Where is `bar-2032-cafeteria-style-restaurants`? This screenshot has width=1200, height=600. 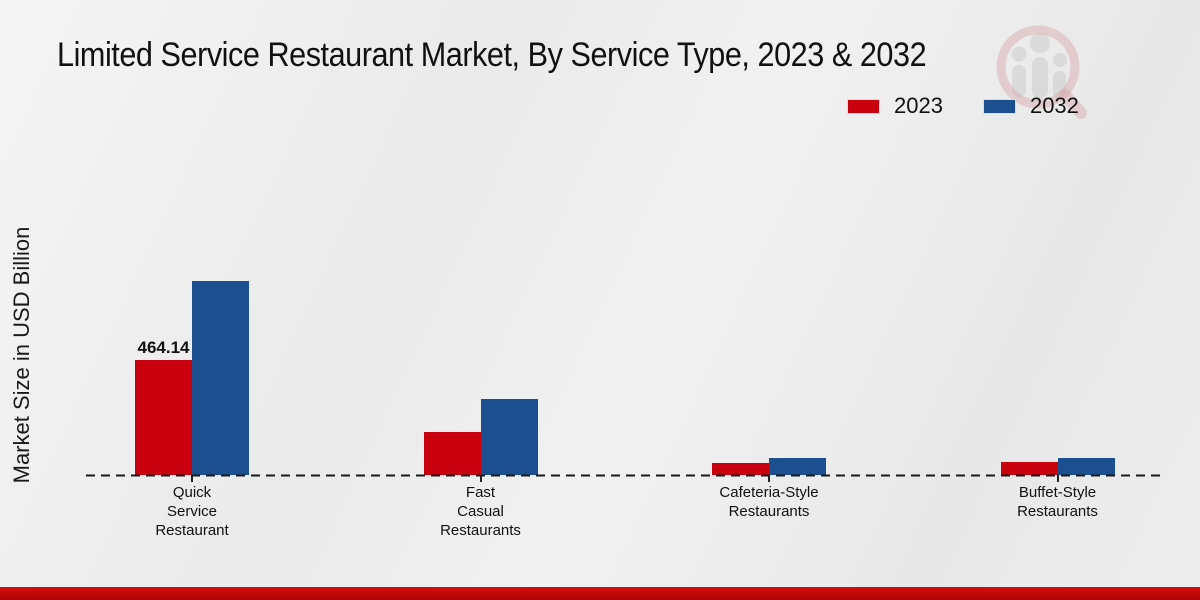 bar-2032-cafeteria-style-restaurants is located at coordinates (797, 466).